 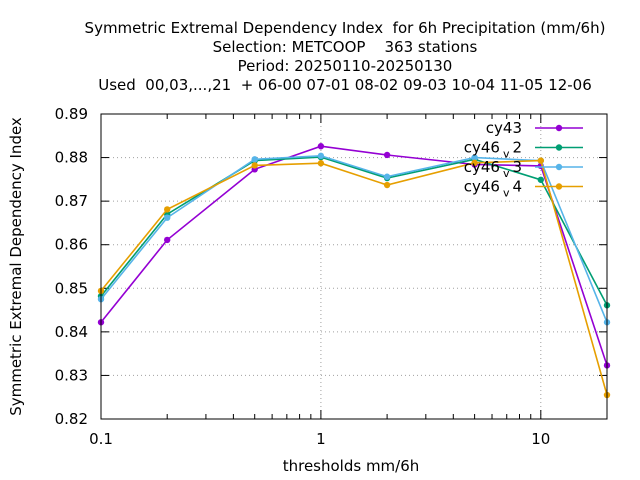 I want to click on legend-label-cy43: cy43, so click(x=504, y=128).